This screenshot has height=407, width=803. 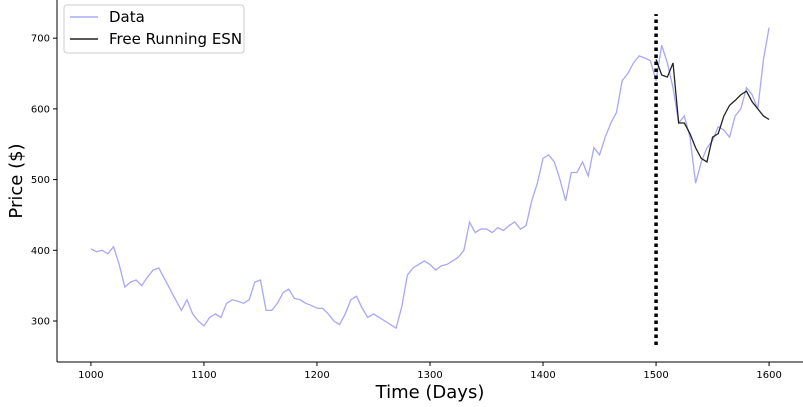 I want to click on legend: Data Free Running ESN, so click(x=154, y=29).